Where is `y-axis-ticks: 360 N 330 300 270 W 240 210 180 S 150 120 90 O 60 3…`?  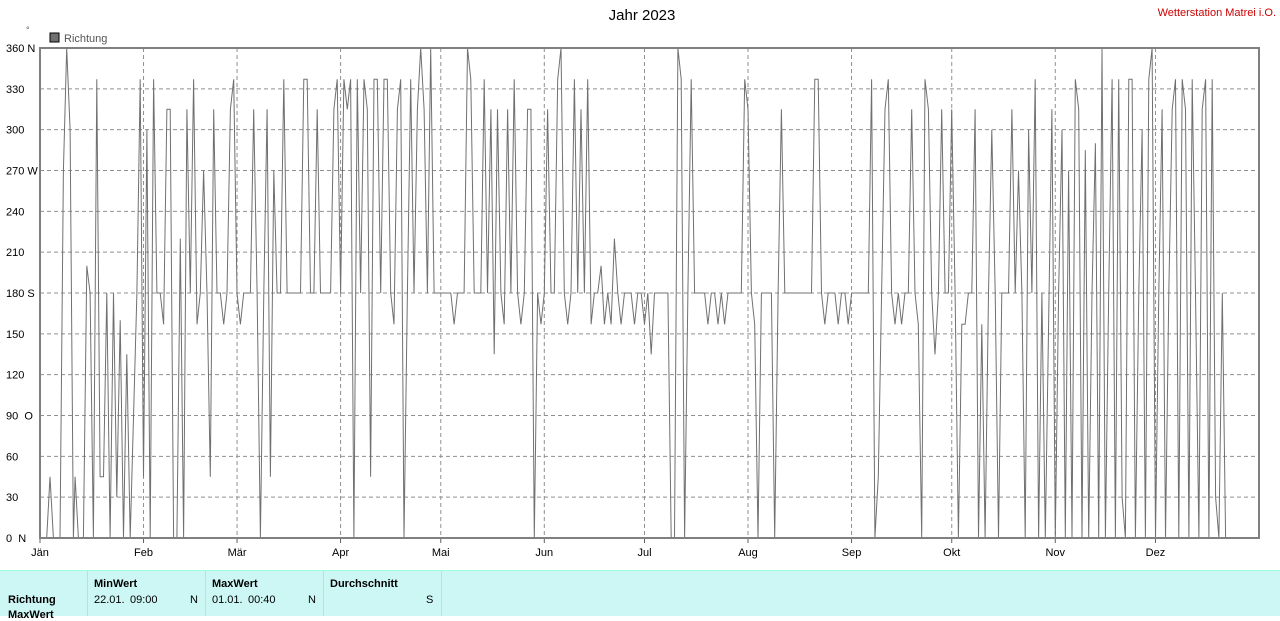
y-axis-ticks: 360 N 330 300 270 W 240 210 180 S 150 120 90 O 60 3… is located at coordinates (22, 294).